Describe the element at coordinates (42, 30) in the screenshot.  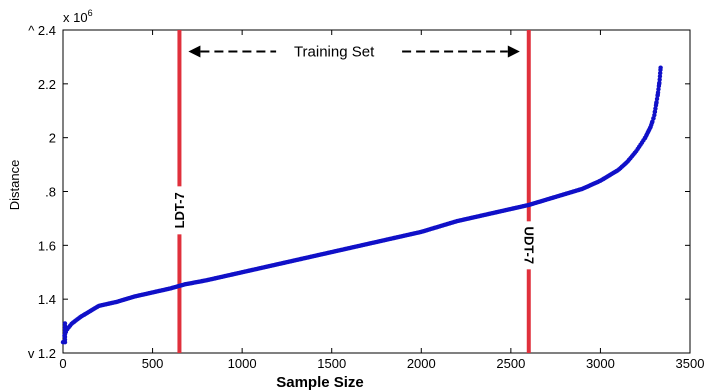
I see `y-tick-label: ^ 2.4` at that location.